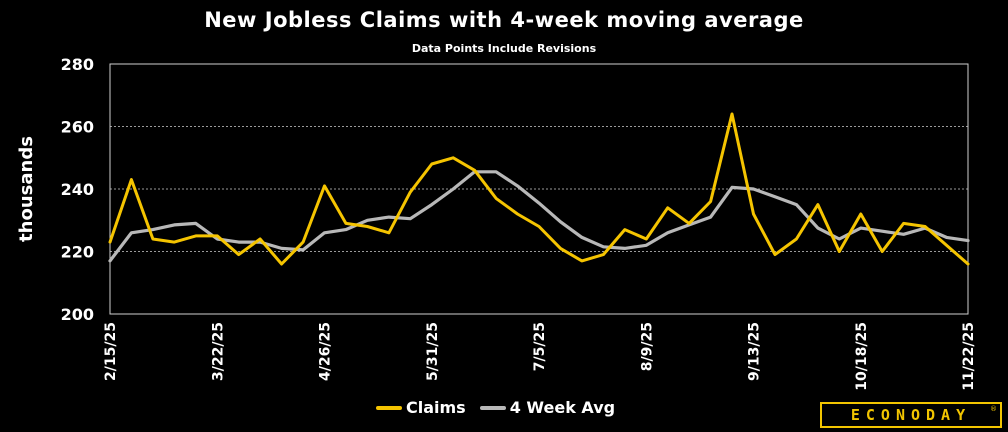 Image resolution: width=1008 pixels, height=432 pixels. I want to click on y-tick-label: 220, so click(77, 252).